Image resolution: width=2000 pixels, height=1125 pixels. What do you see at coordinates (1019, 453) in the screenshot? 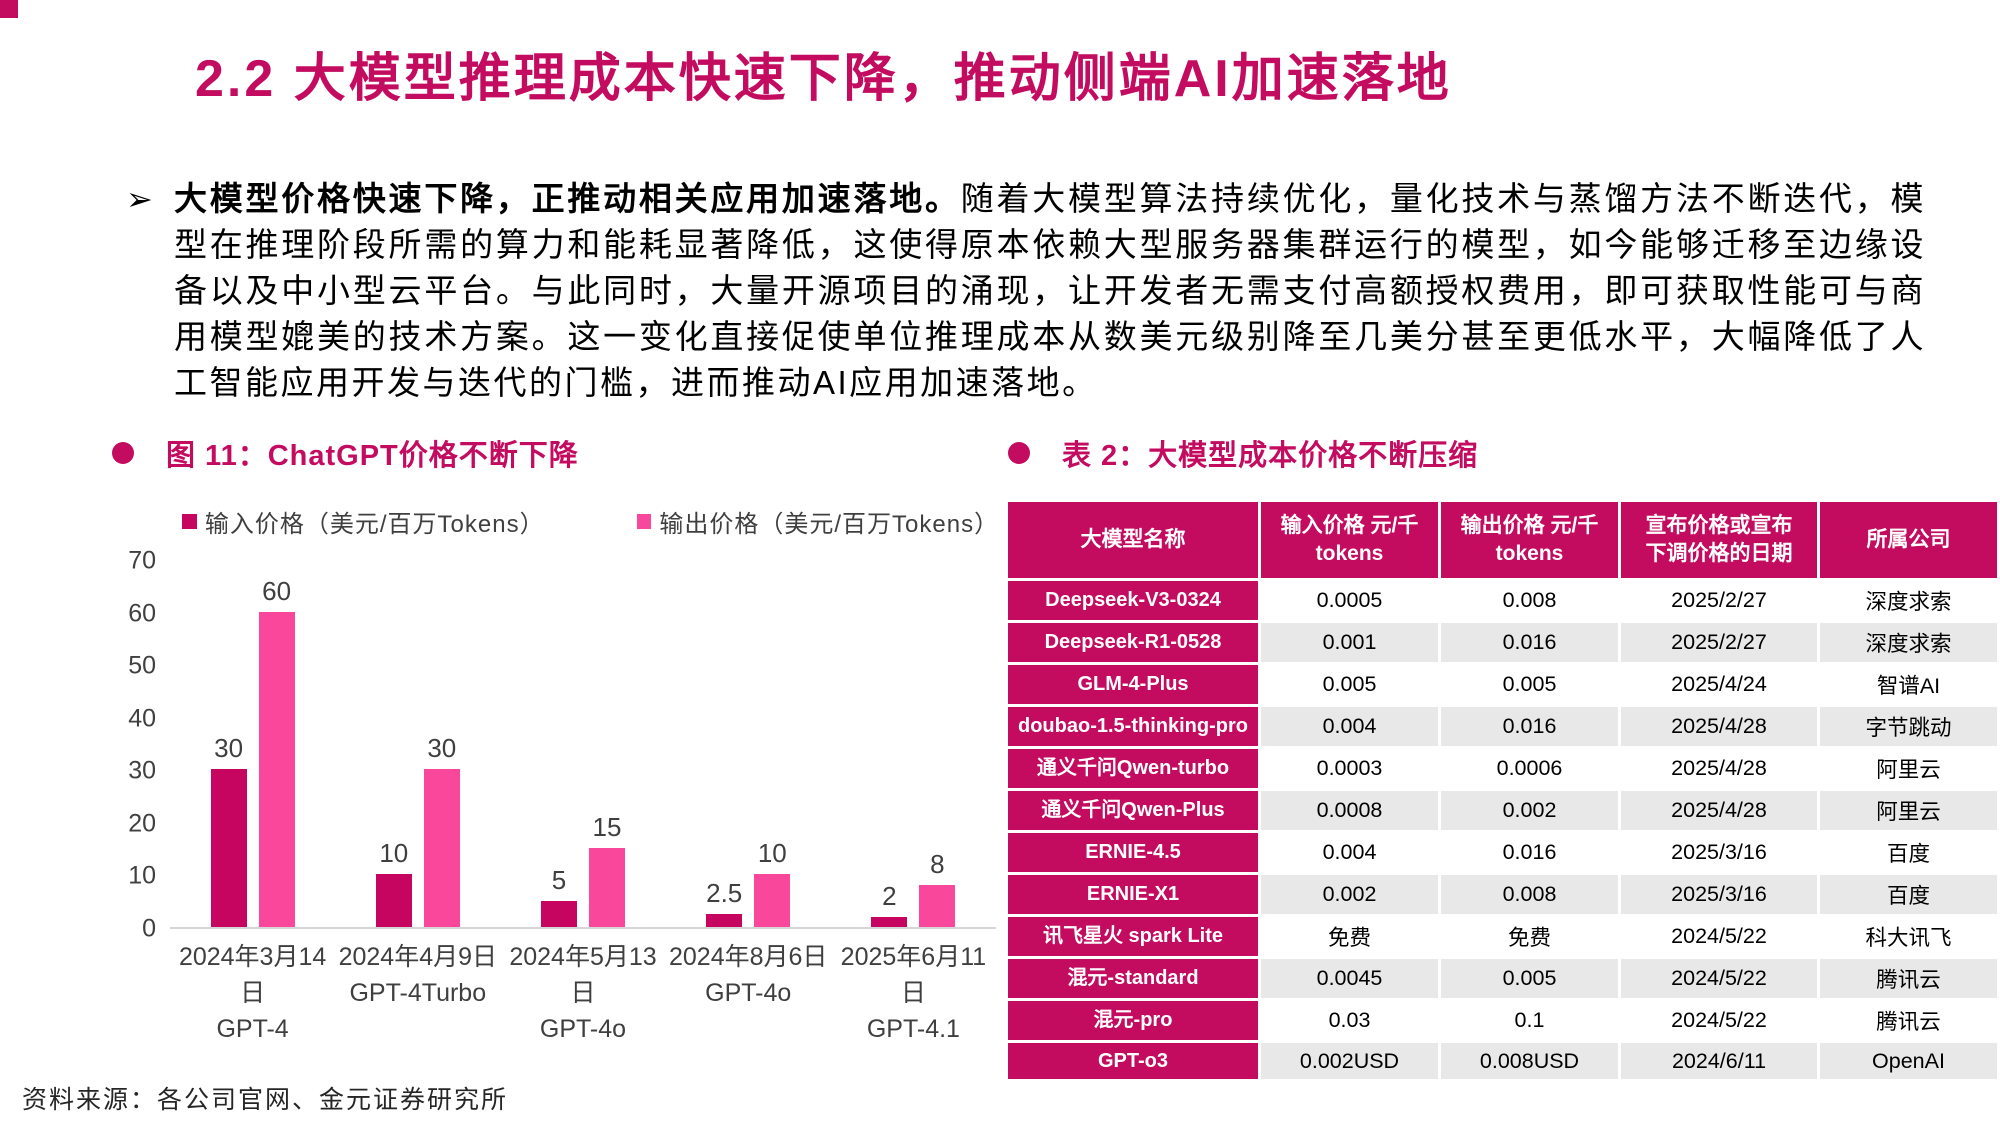
I see `table-bullet-icon` at bounding box center [1019, 453].